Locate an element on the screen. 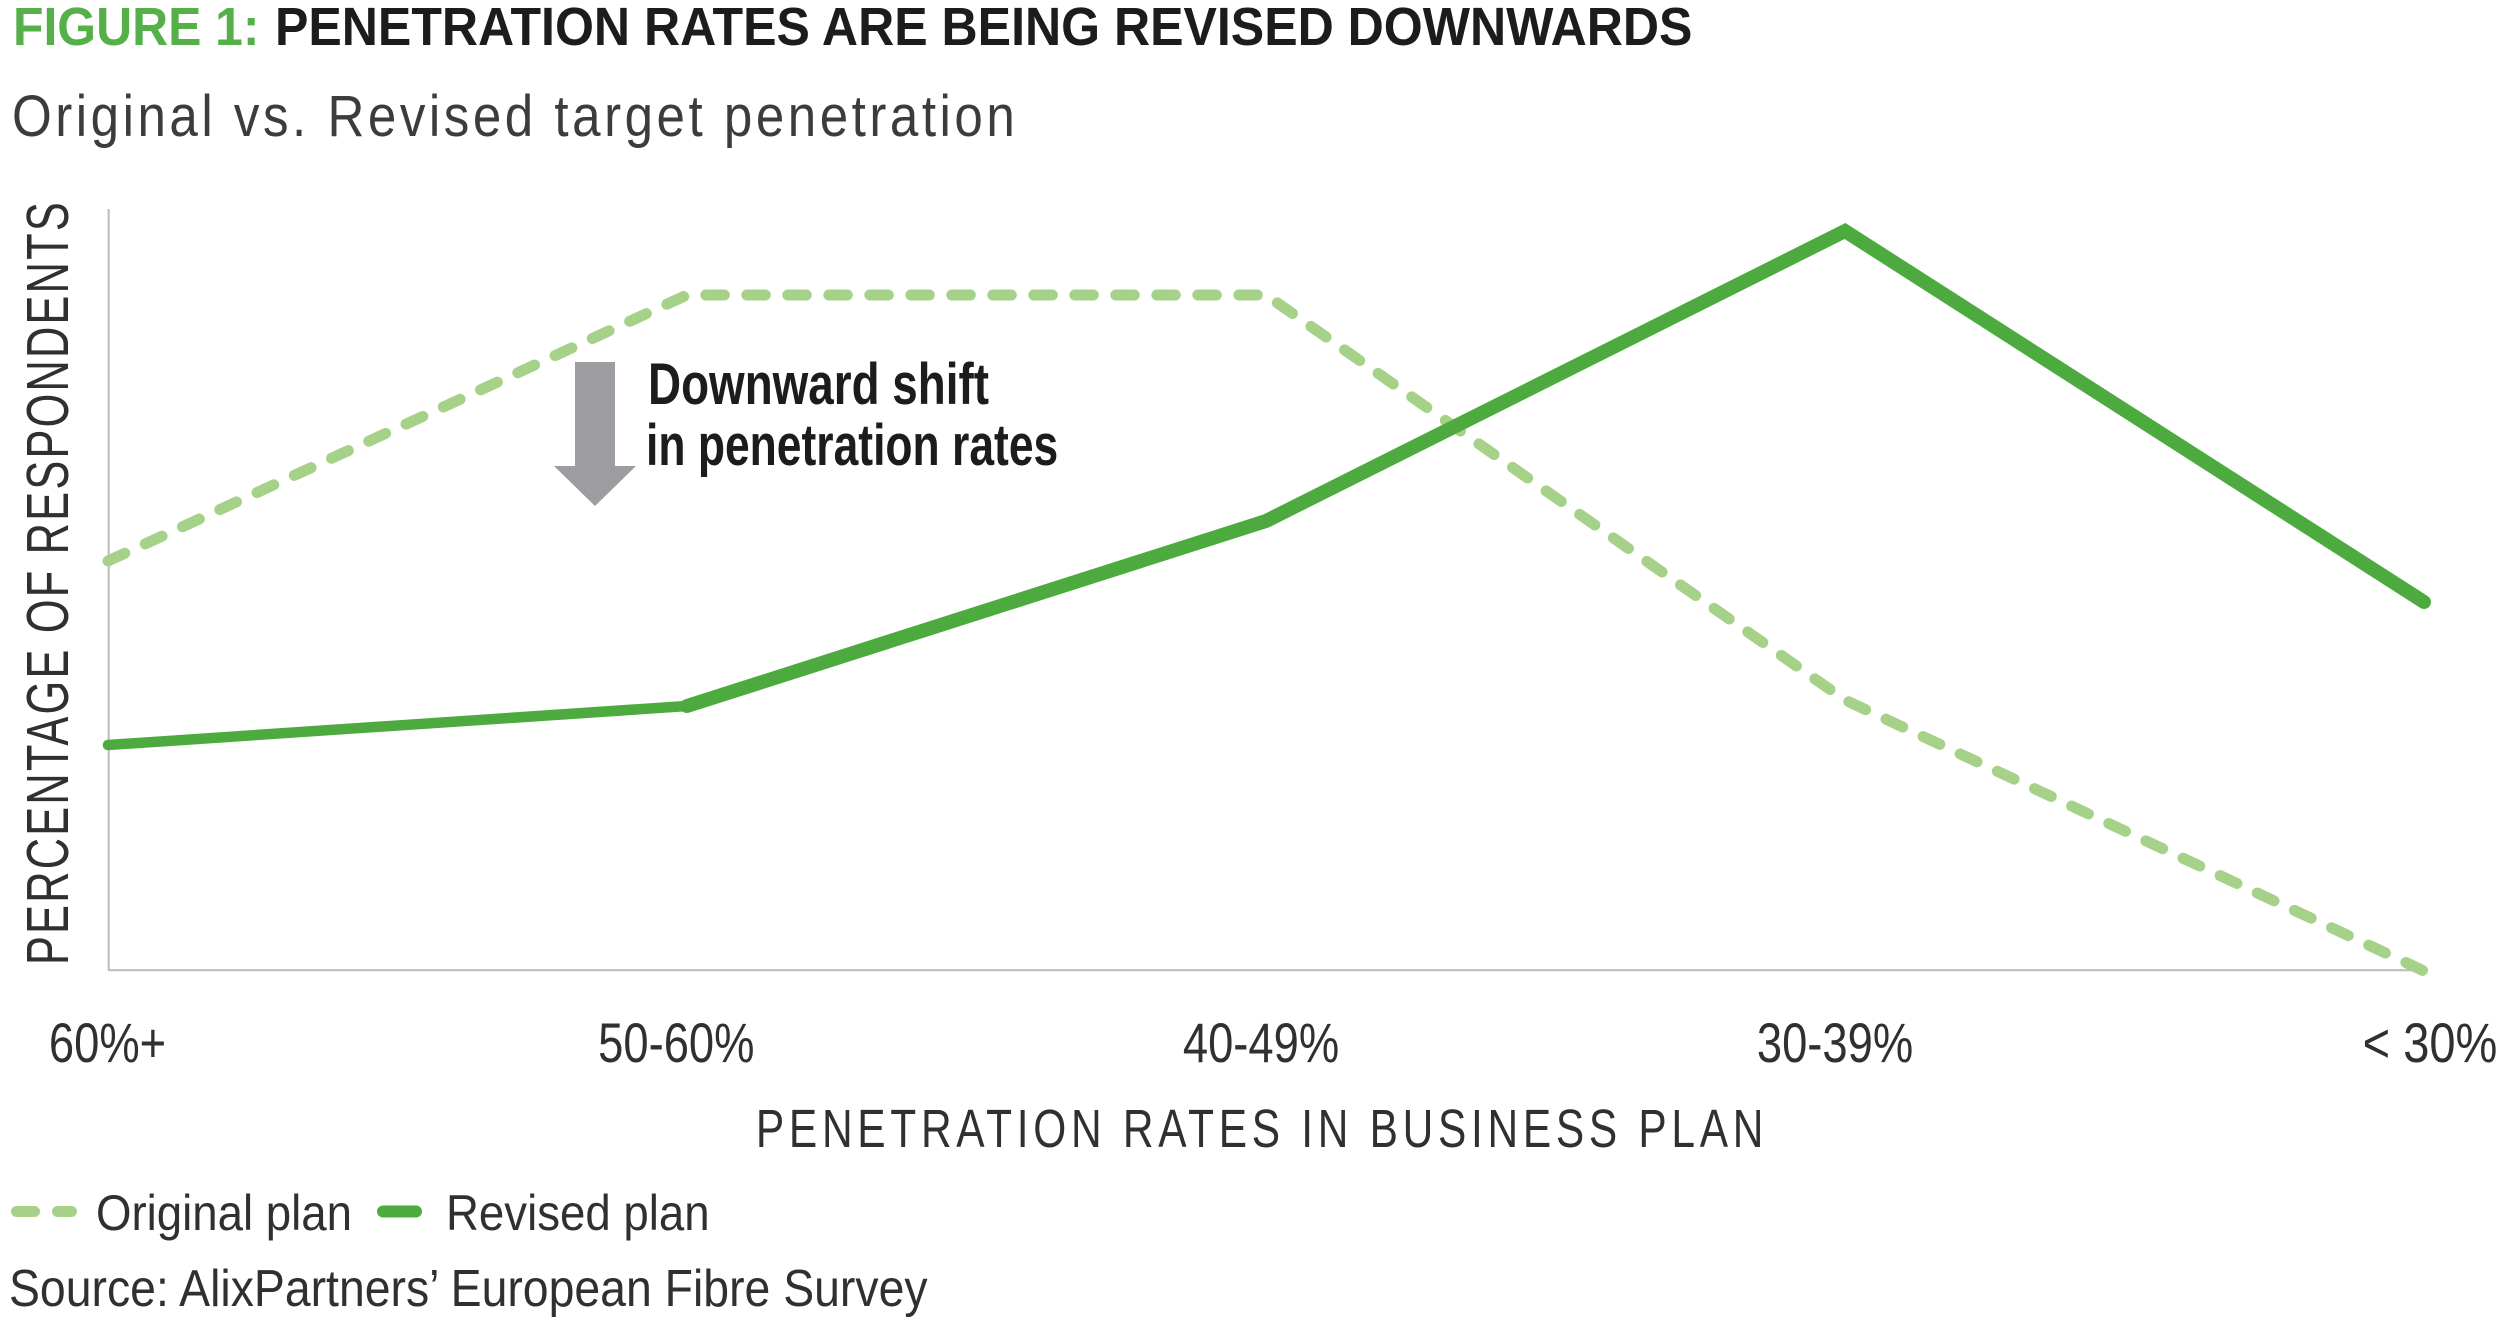  svg-text: 30-39% is located at coordinates (1835, 1042).